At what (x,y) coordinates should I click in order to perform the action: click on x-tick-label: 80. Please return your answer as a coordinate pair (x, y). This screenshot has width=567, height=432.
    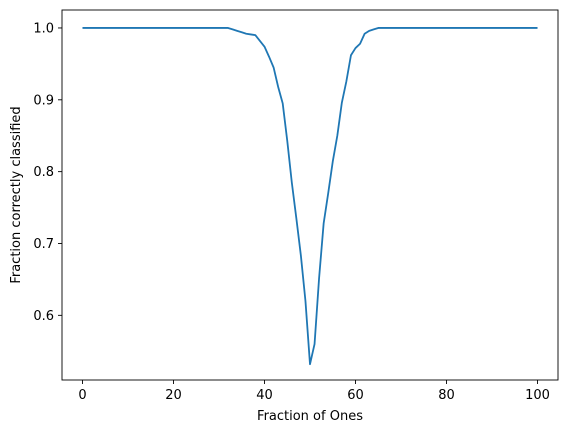
    Looking at the image, I should click on (446, 395).